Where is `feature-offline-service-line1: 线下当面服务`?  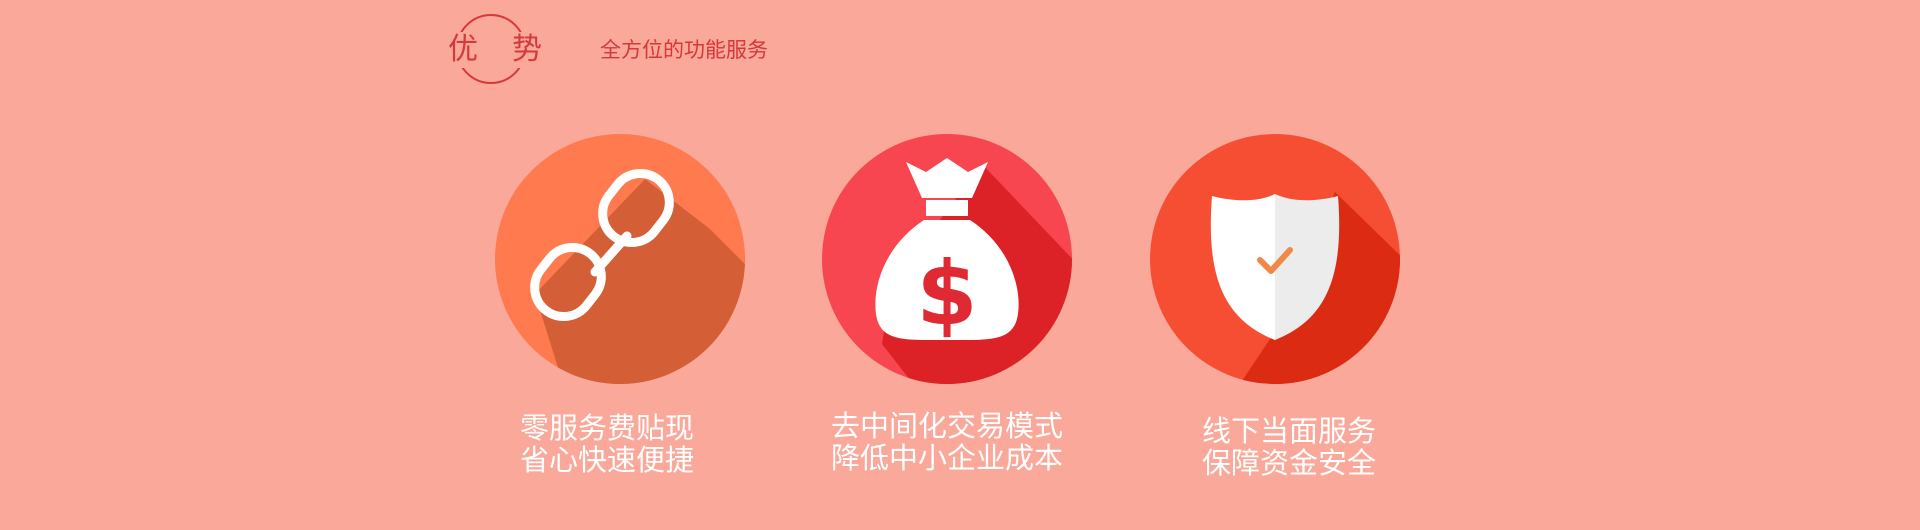 feature-offline-service-line1: 线下当面服务 is located at coordinates (1288, 431).